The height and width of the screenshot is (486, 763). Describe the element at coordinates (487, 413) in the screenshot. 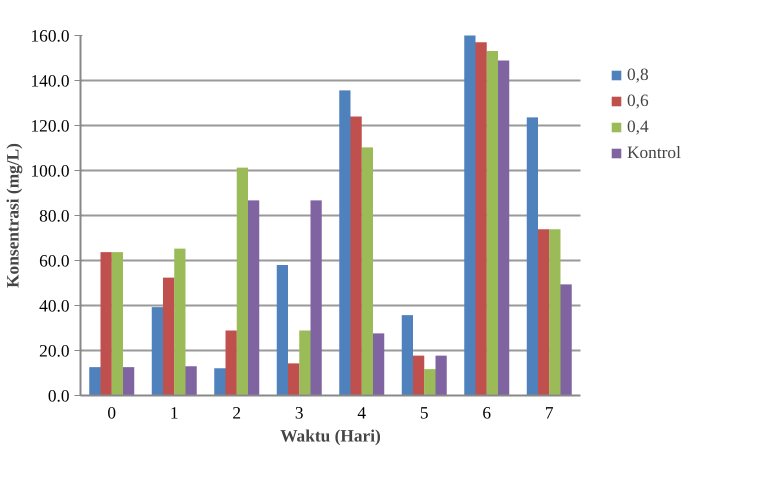

I see `x-tick-label: 6` at that location.